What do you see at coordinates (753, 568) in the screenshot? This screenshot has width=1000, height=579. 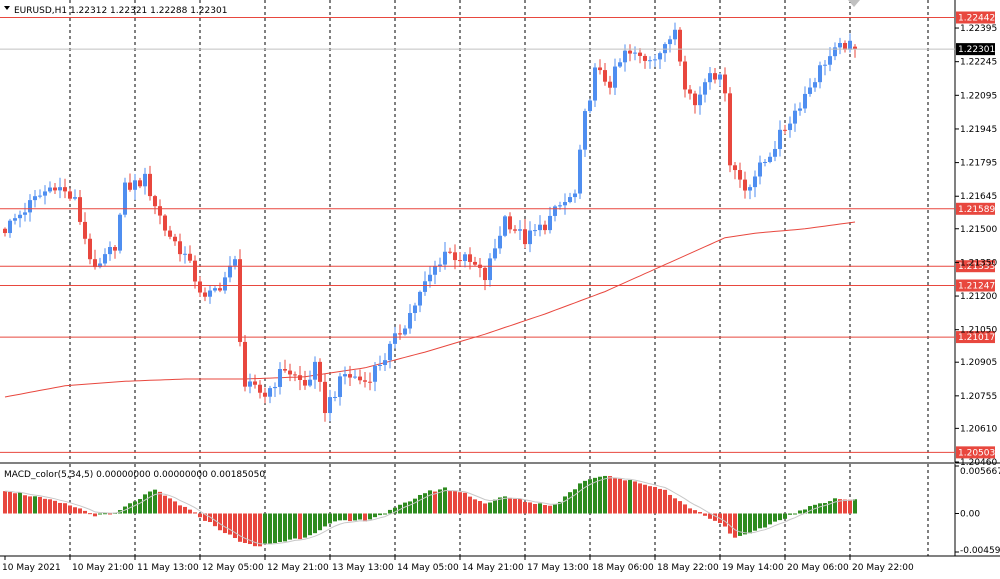 I see `time-tick-label: 19 May 14:00` at bounding box center [753, 568].